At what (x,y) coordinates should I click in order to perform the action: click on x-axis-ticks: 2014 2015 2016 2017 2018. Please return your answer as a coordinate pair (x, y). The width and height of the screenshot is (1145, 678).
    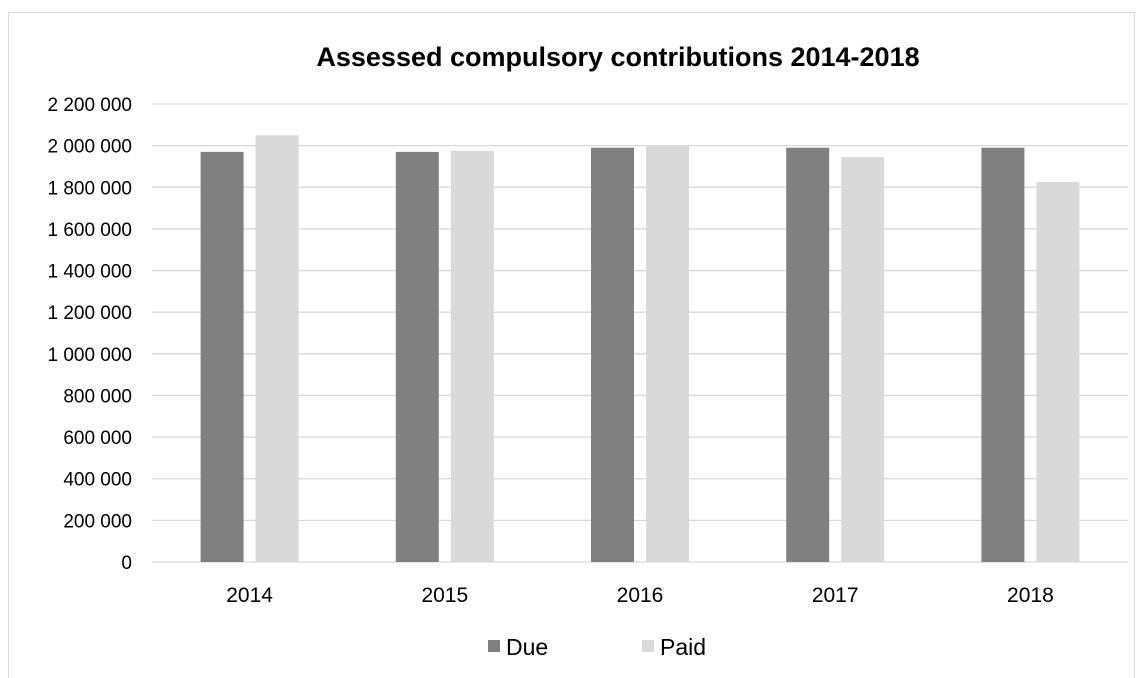
    Looking at the image, I should click on (640, 595).